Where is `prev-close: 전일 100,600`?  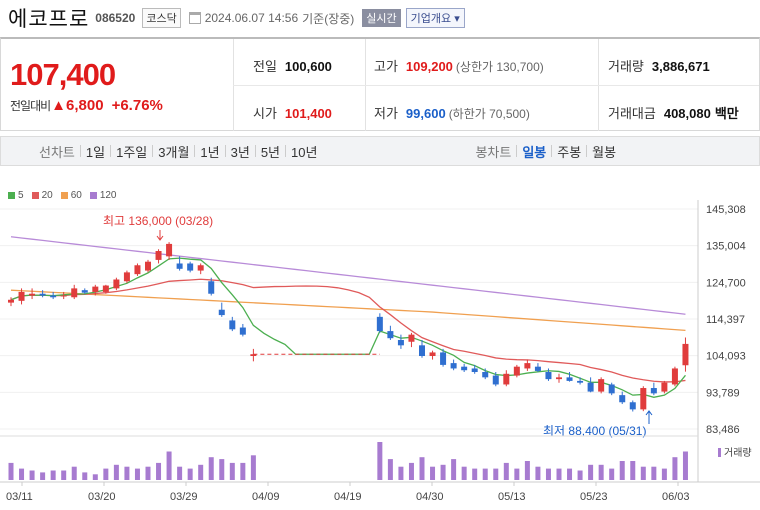 prev-close: 전일 100,600 is located at coordinates (292, 66).